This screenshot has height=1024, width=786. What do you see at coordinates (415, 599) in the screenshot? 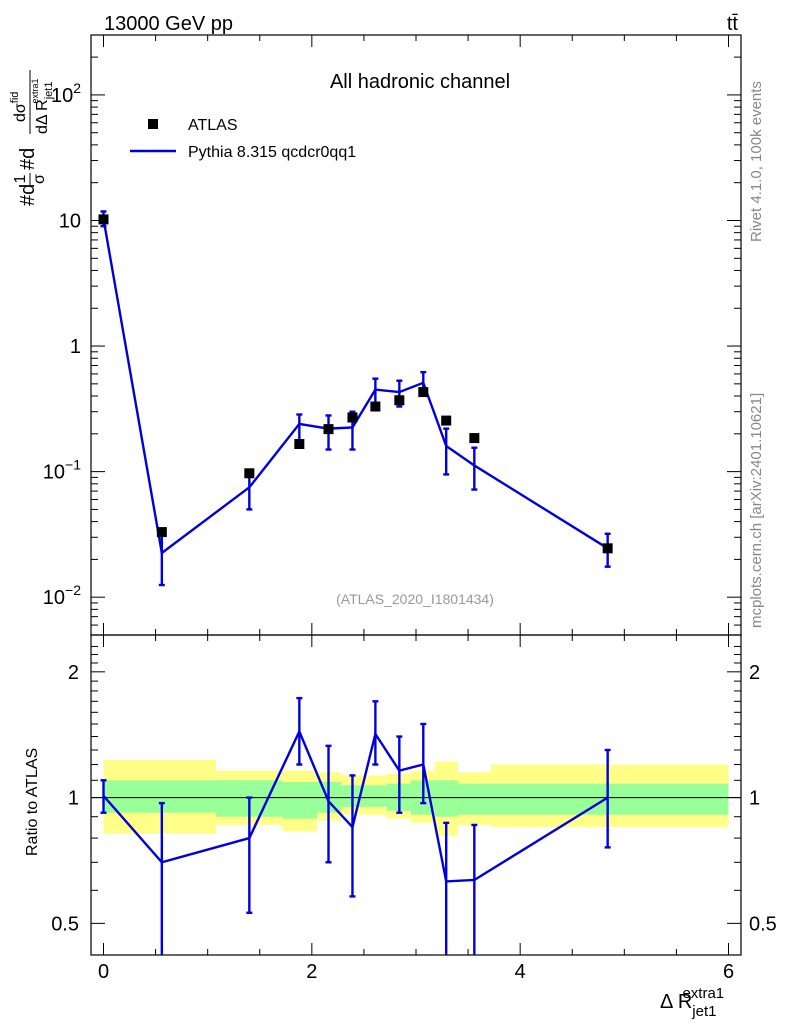
I see `analysis-tag: (ATLAS_2020_I1801434)` at bounding box center [415, 599].